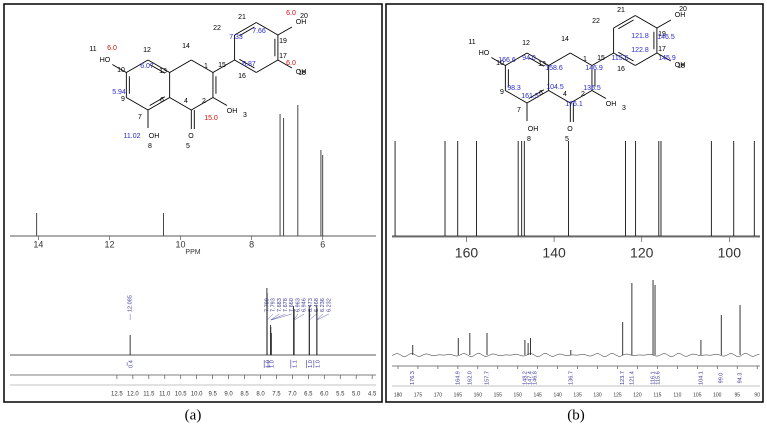 The height and width of the screenshot is (437, 767). What do you see at coordinates (471, 42) in the screenshot?
I see `atom-number: 11` at bounding box center [471, 42].